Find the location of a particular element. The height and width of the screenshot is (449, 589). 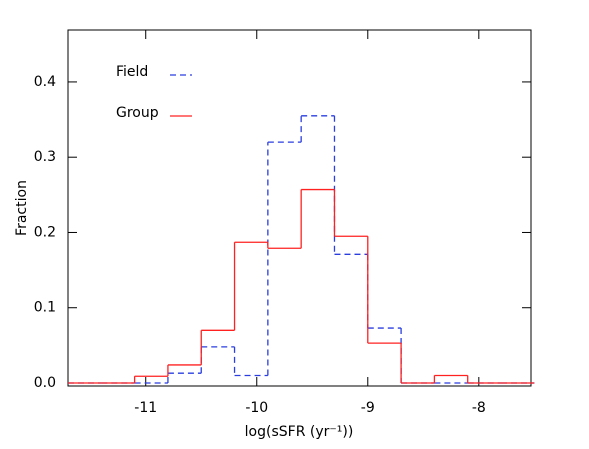

x-tick-label: -9 is located at coordinates (368, 408).